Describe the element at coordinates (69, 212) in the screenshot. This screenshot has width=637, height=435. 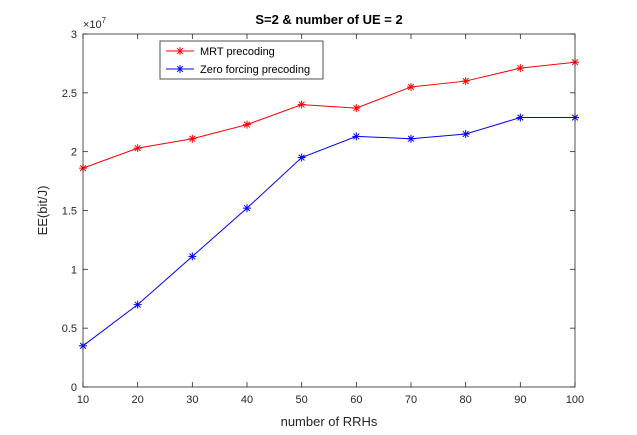
I see `y-tick-label: 1.5` at that location.